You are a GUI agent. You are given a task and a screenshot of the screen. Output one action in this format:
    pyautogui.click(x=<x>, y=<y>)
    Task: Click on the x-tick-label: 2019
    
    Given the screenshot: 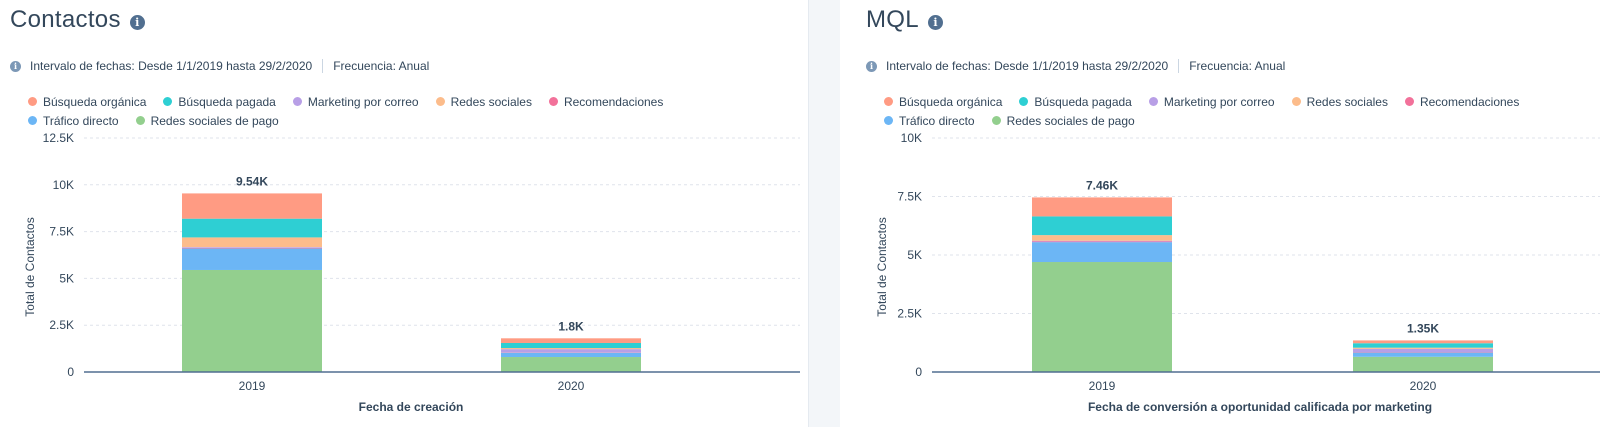 What is the action you would take?
    pyautogui.click(x=252, y=386)
    